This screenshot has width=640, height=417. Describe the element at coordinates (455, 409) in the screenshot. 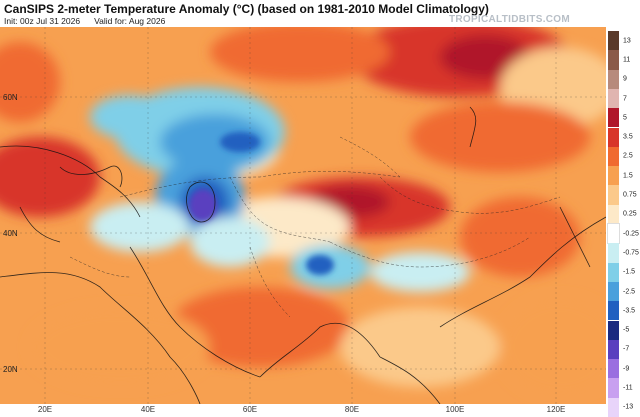

I see `lon-label-100e: 100E` at that location.